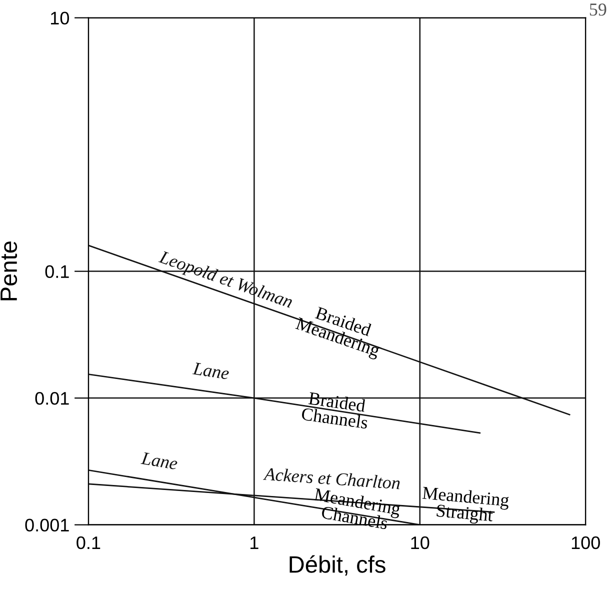 The image size is (610, 593). I want to click on x-tick-label: 100, so click(586, 543).